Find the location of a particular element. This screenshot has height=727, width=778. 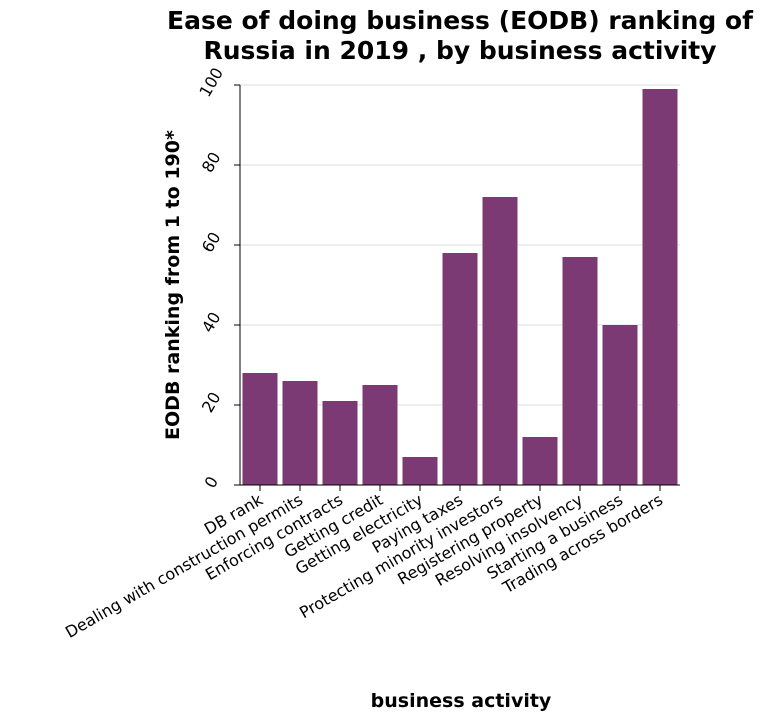

y-tick-label: 100 is located at coordinates (211, 82).